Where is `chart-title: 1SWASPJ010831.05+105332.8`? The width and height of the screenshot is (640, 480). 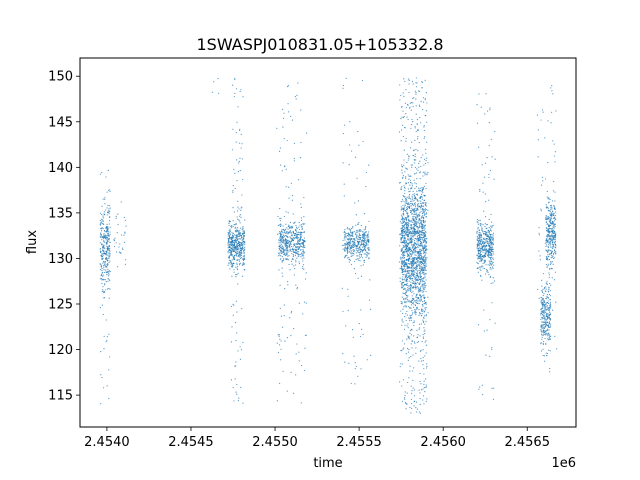
chart-title: 1SWASPJ010831.05+105332.8 is located at coordinates (319, 44).